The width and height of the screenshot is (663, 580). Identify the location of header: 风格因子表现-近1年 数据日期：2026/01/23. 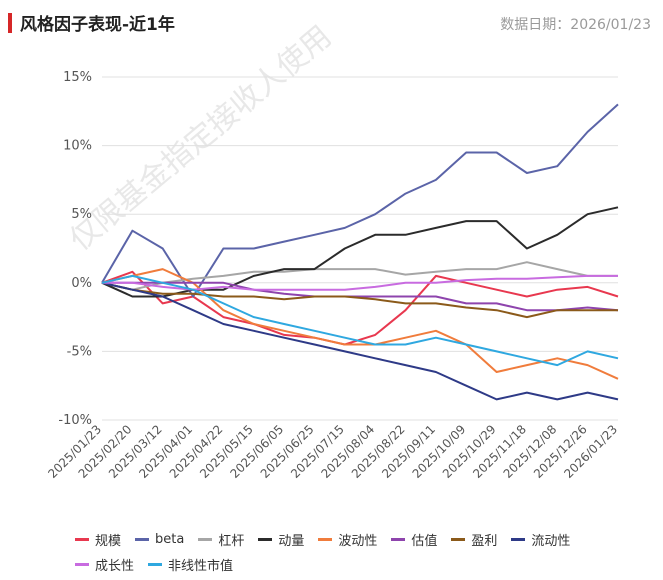
(331, 24).